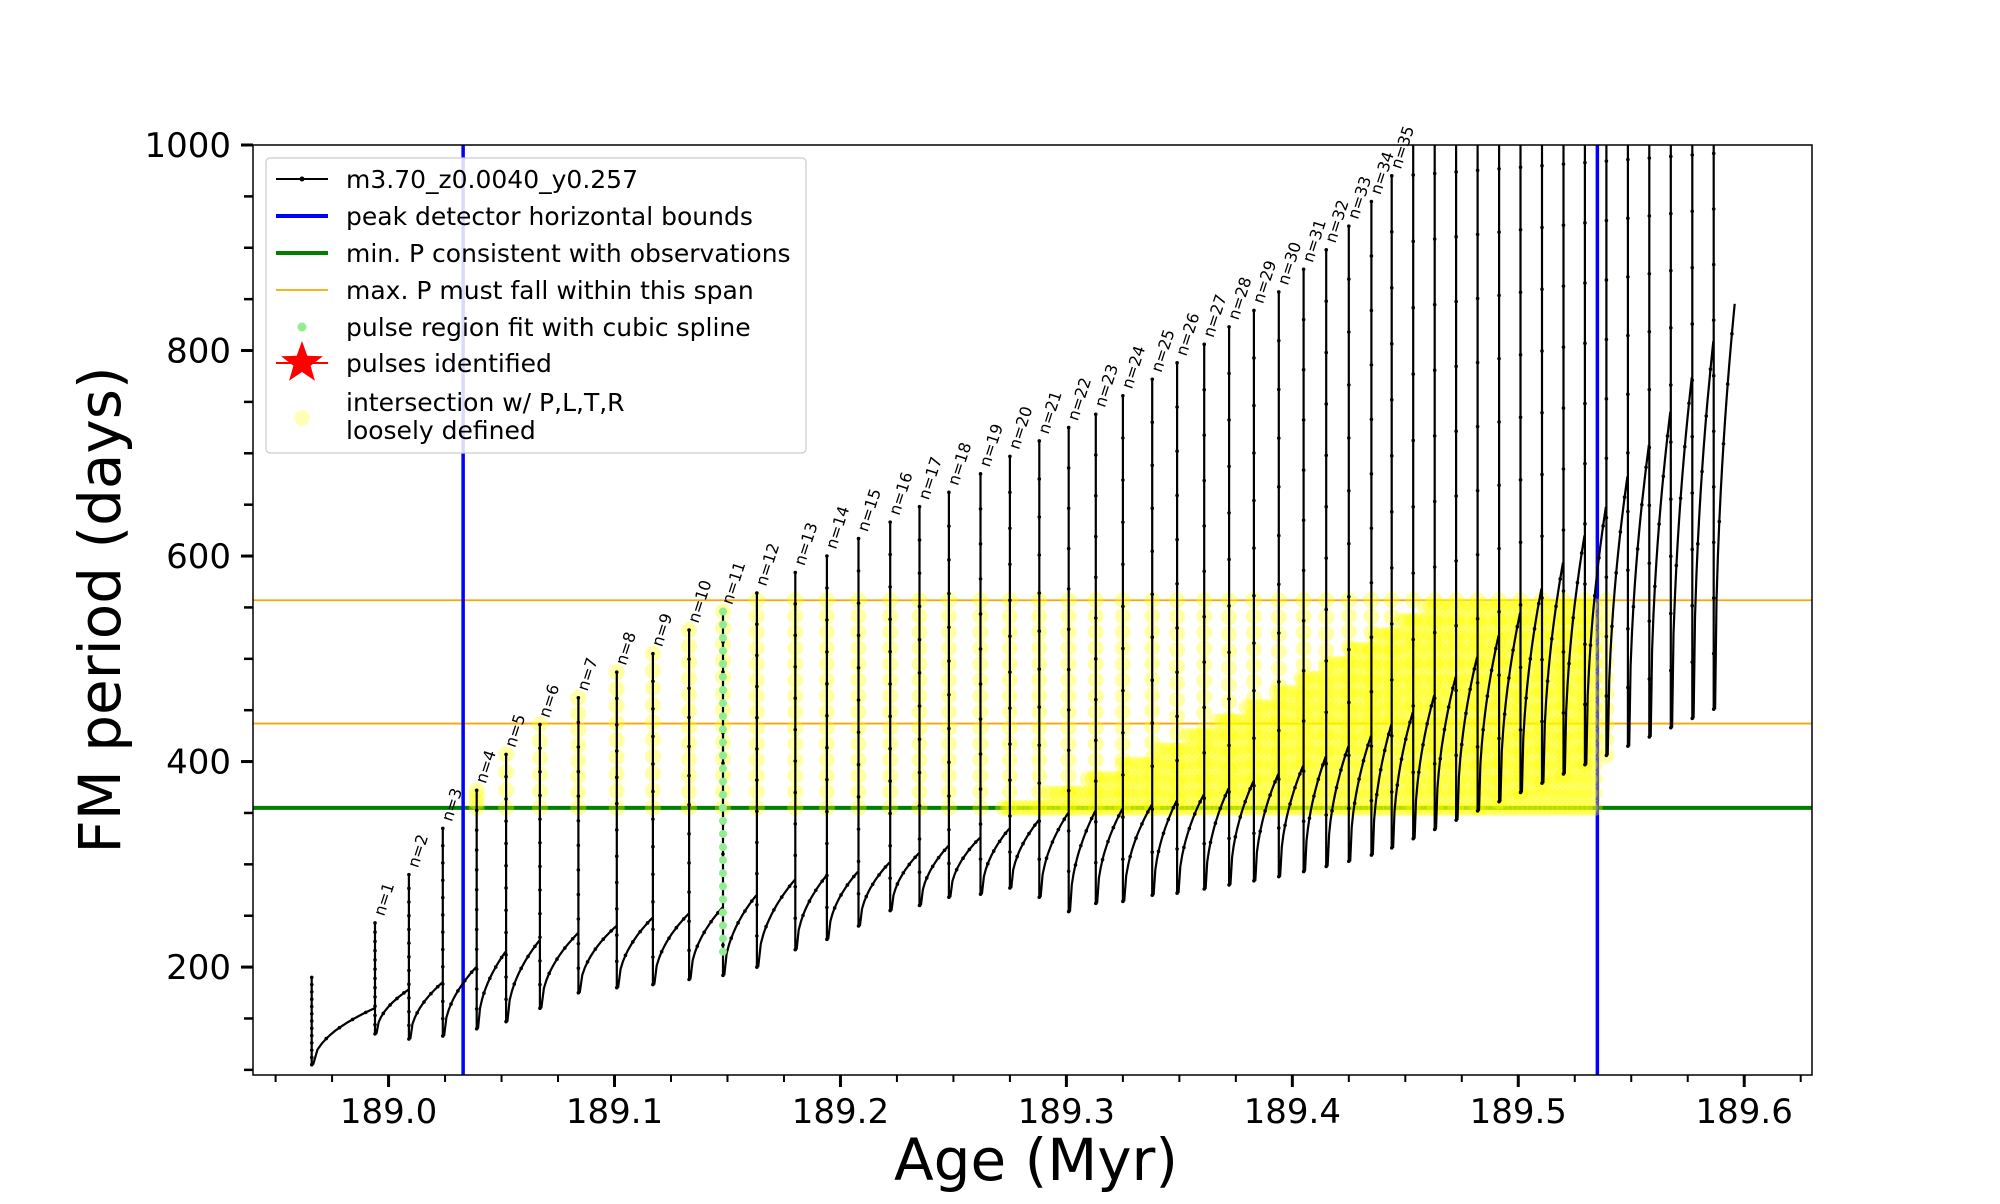  What do you see at coordinates (485, 402) in the screenshot?
I see `legend-label: intersection w/ P,L,T,R` at bounding box center [485, 402].